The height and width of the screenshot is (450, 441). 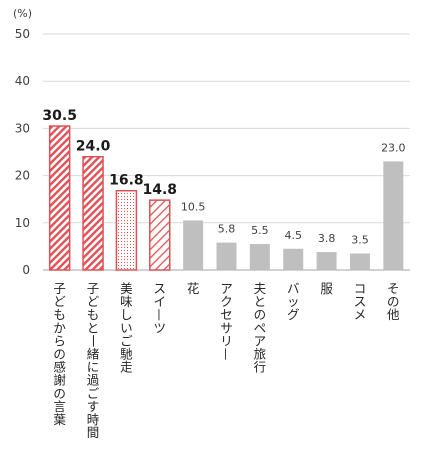 What do you see at coordinates (93, 288) in the screenshot?
I see `category-label-2-char: 子` at bounding box center [93, 288].